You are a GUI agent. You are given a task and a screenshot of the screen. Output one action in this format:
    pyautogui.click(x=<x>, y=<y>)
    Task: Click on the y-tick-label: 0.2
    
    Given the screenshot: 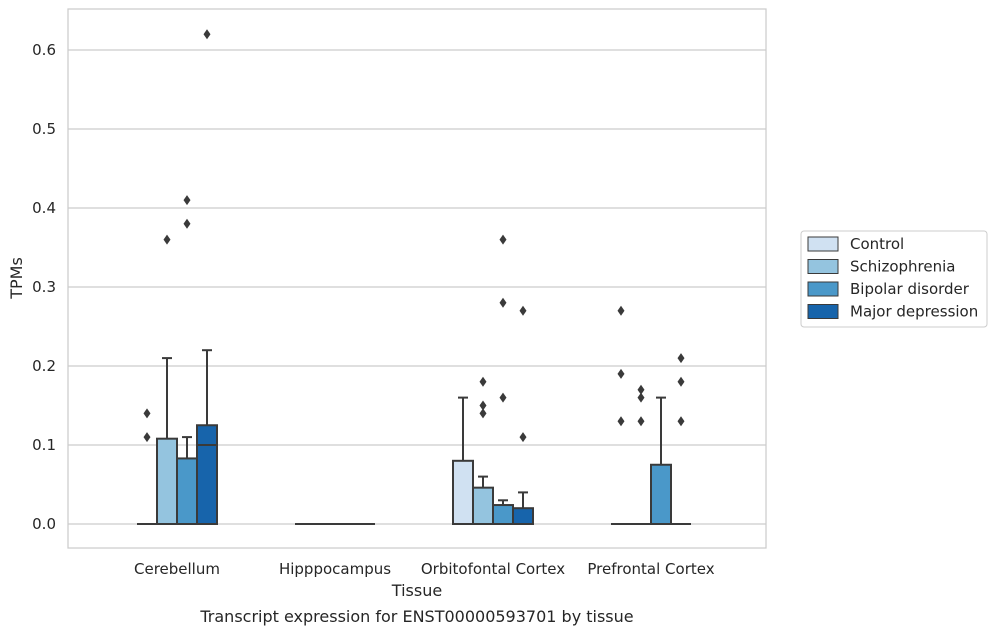 What is the action you would take?
    pyautogui.click(x=44, y=366)
    